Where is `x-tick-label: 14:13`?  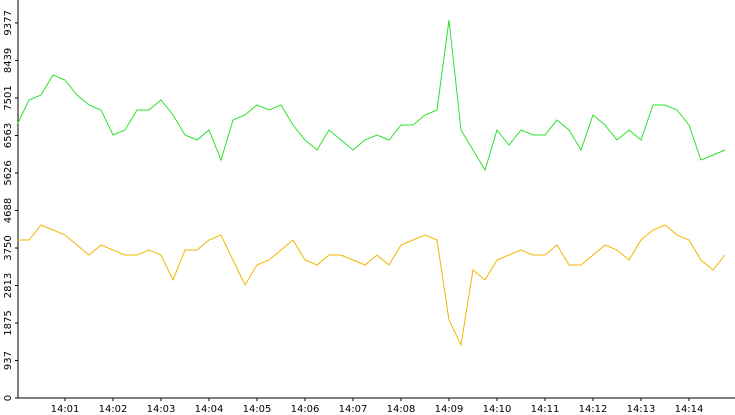
x-tick-label: 14:13 is located at coordinates (641, 409).